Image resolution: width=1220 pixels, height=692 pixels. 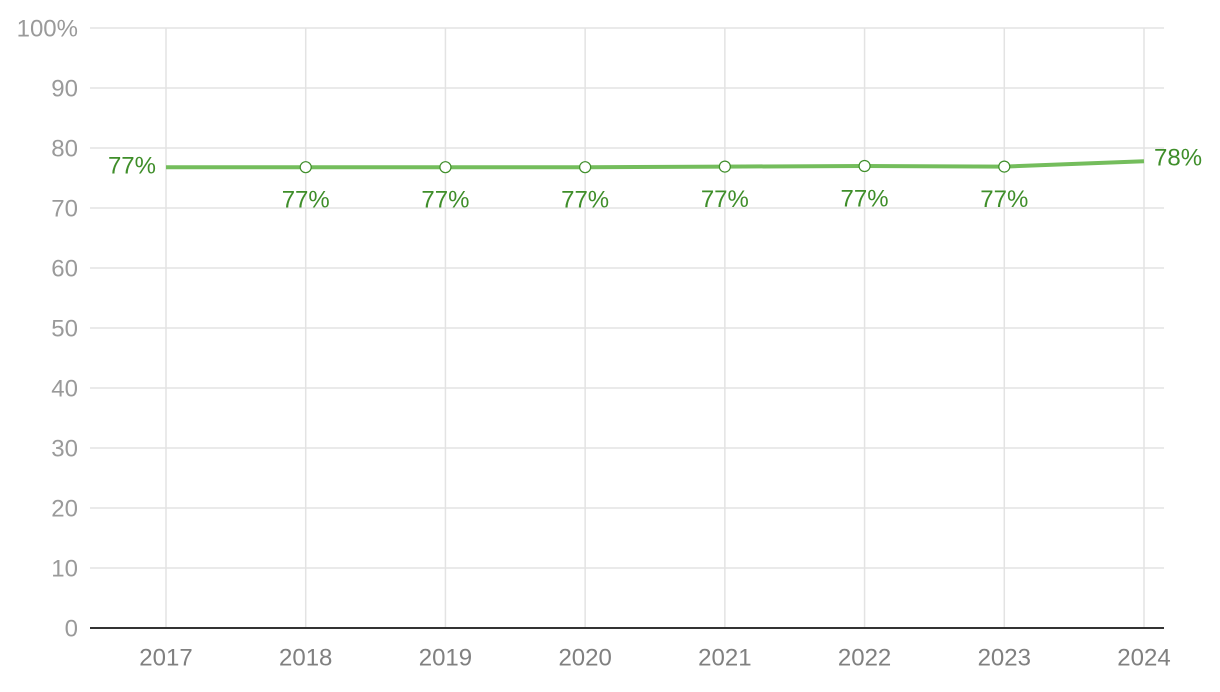 What do you see at coordinates (1143, 657) in the screenshot?
I see `x-tick-label: 2024` at bounding box center [1143, 657].